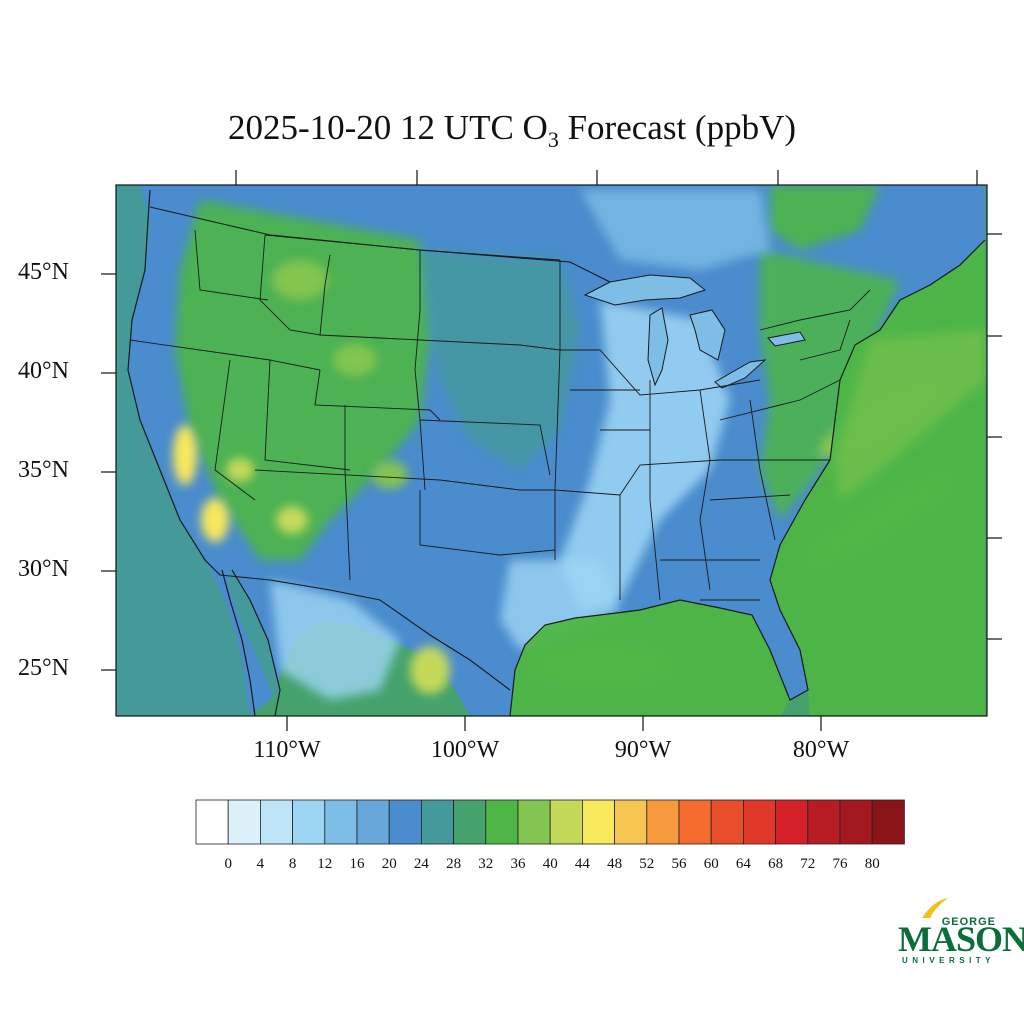 The height and width of the screenshot is (1024, 1024). I want to click on chart-title: 2025-10-20 12 UTC O3 Forecast (ppbV), so click(512, 130).